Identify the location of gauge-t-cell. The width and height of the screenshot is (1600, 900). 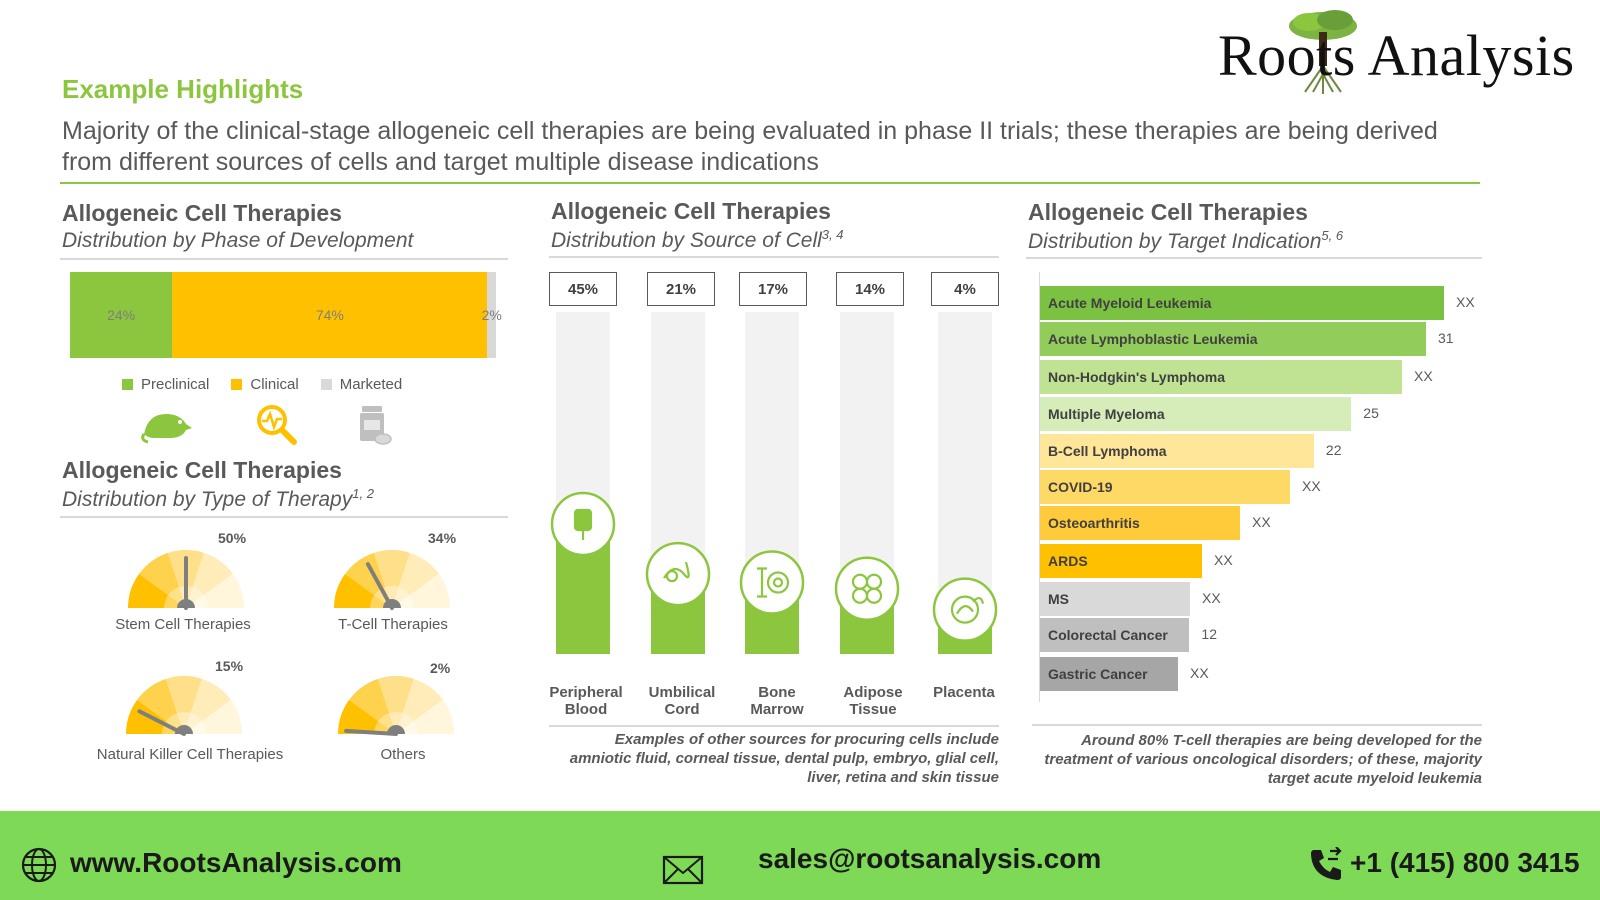
(392, 584).